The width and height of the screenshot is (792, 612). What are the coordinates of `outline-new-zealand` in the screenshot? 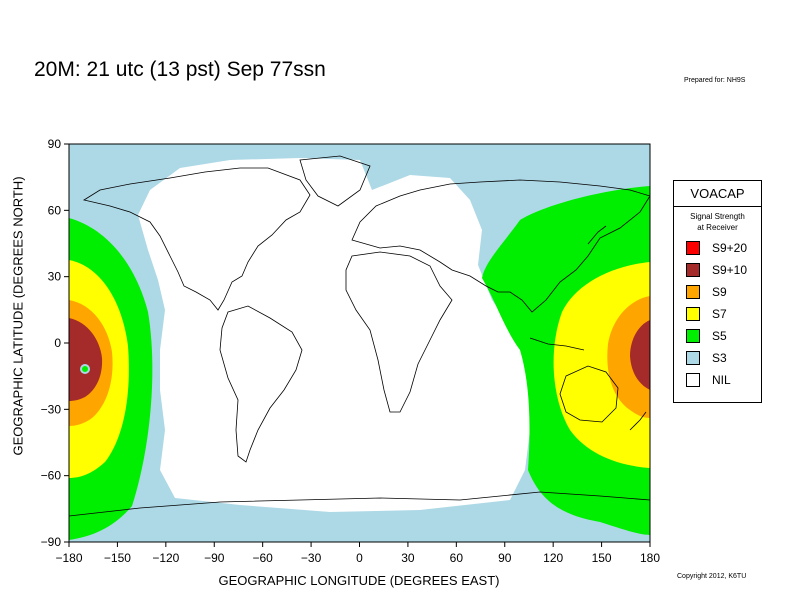 It's located at (638, 421).